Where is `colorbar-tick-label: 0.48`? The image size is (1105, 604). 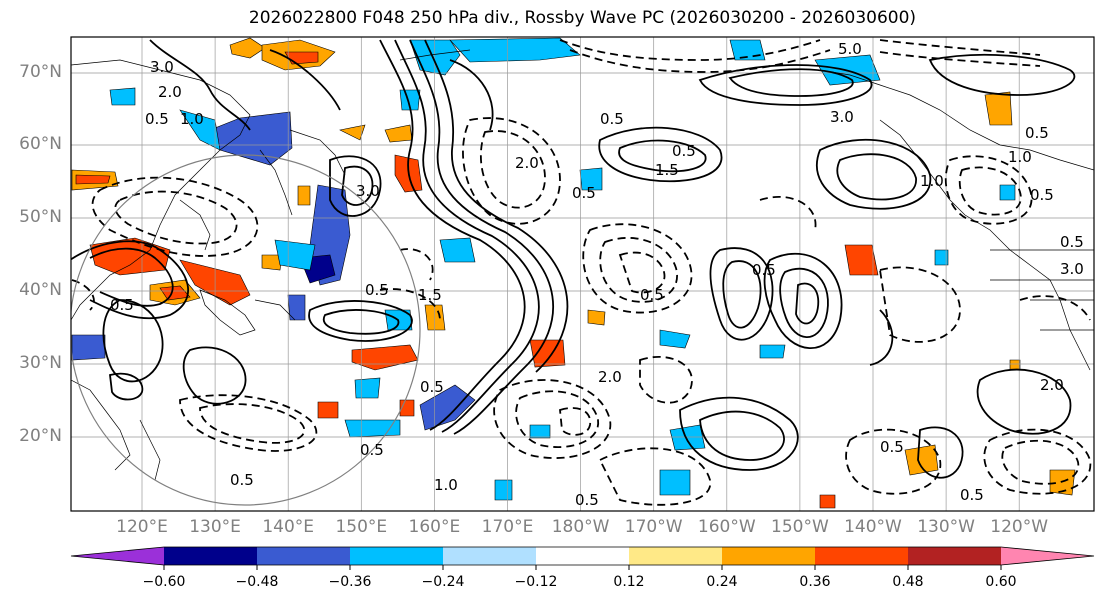 colorbar-tick-label: 0.48 is located at coordinates (908, 582).